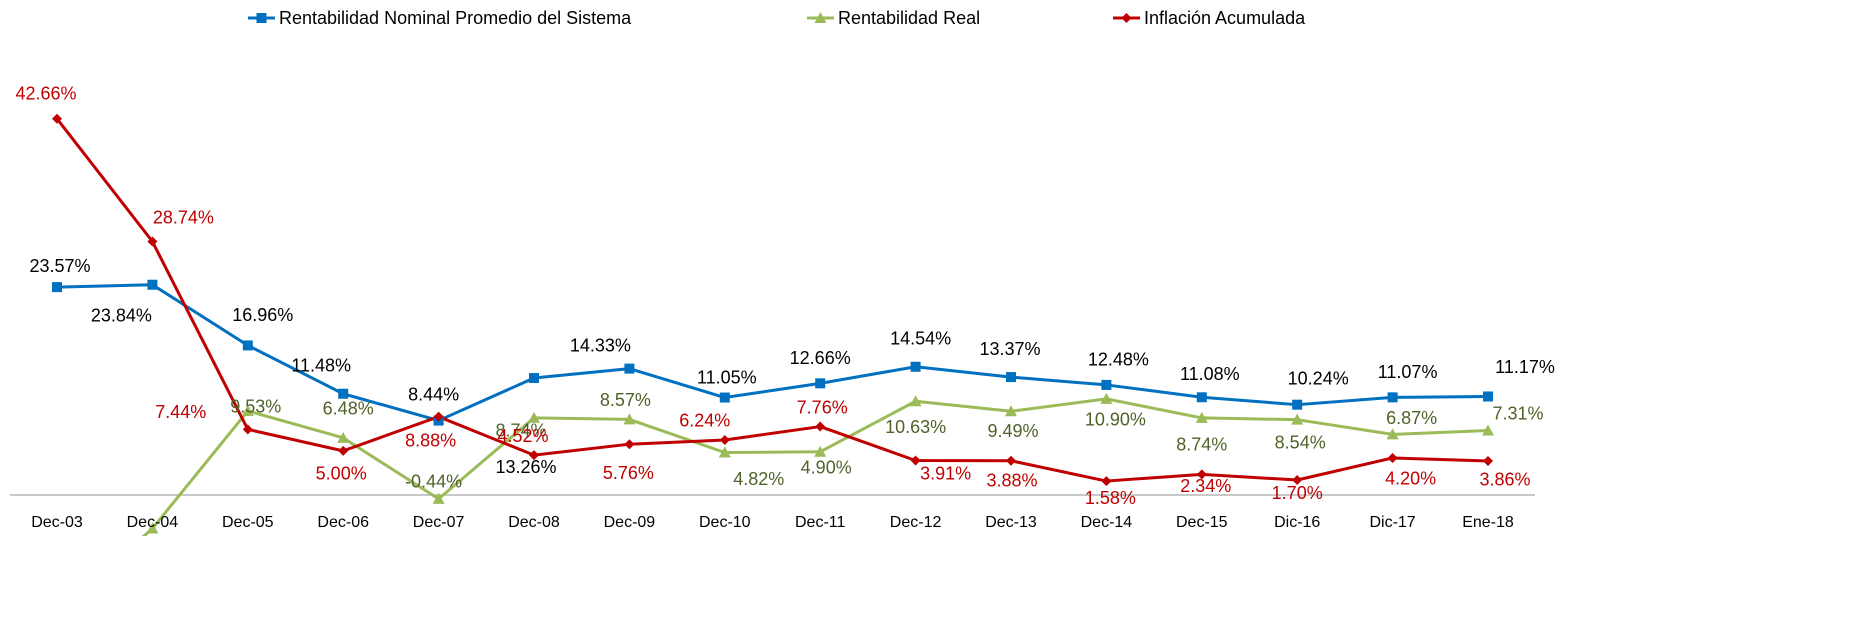  I want to click on data-label: 9.53%, so click(255, 407).